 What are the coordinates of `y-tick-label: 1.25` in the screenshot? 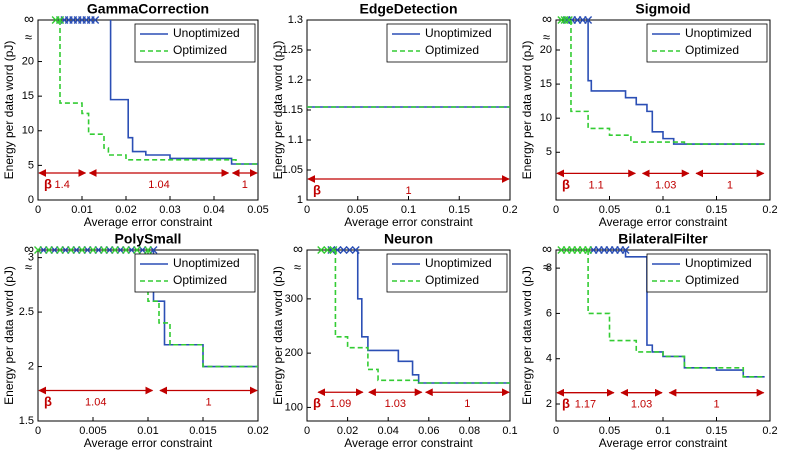 It's located at (292, 50).